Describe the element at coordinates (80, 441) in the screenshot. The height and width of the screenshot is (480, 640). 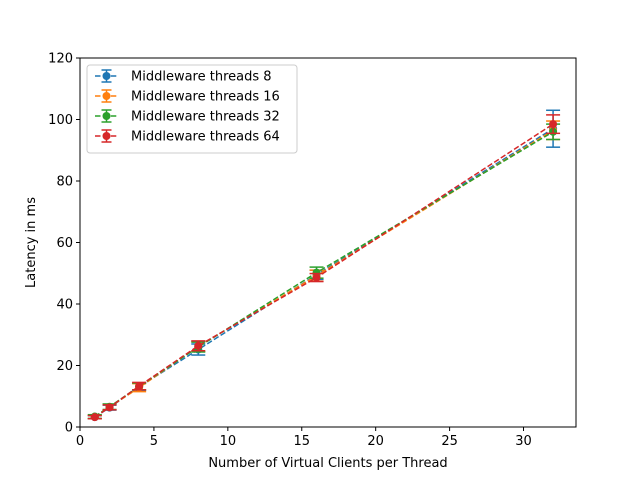
I see `x-tick-label: 0` at that location.